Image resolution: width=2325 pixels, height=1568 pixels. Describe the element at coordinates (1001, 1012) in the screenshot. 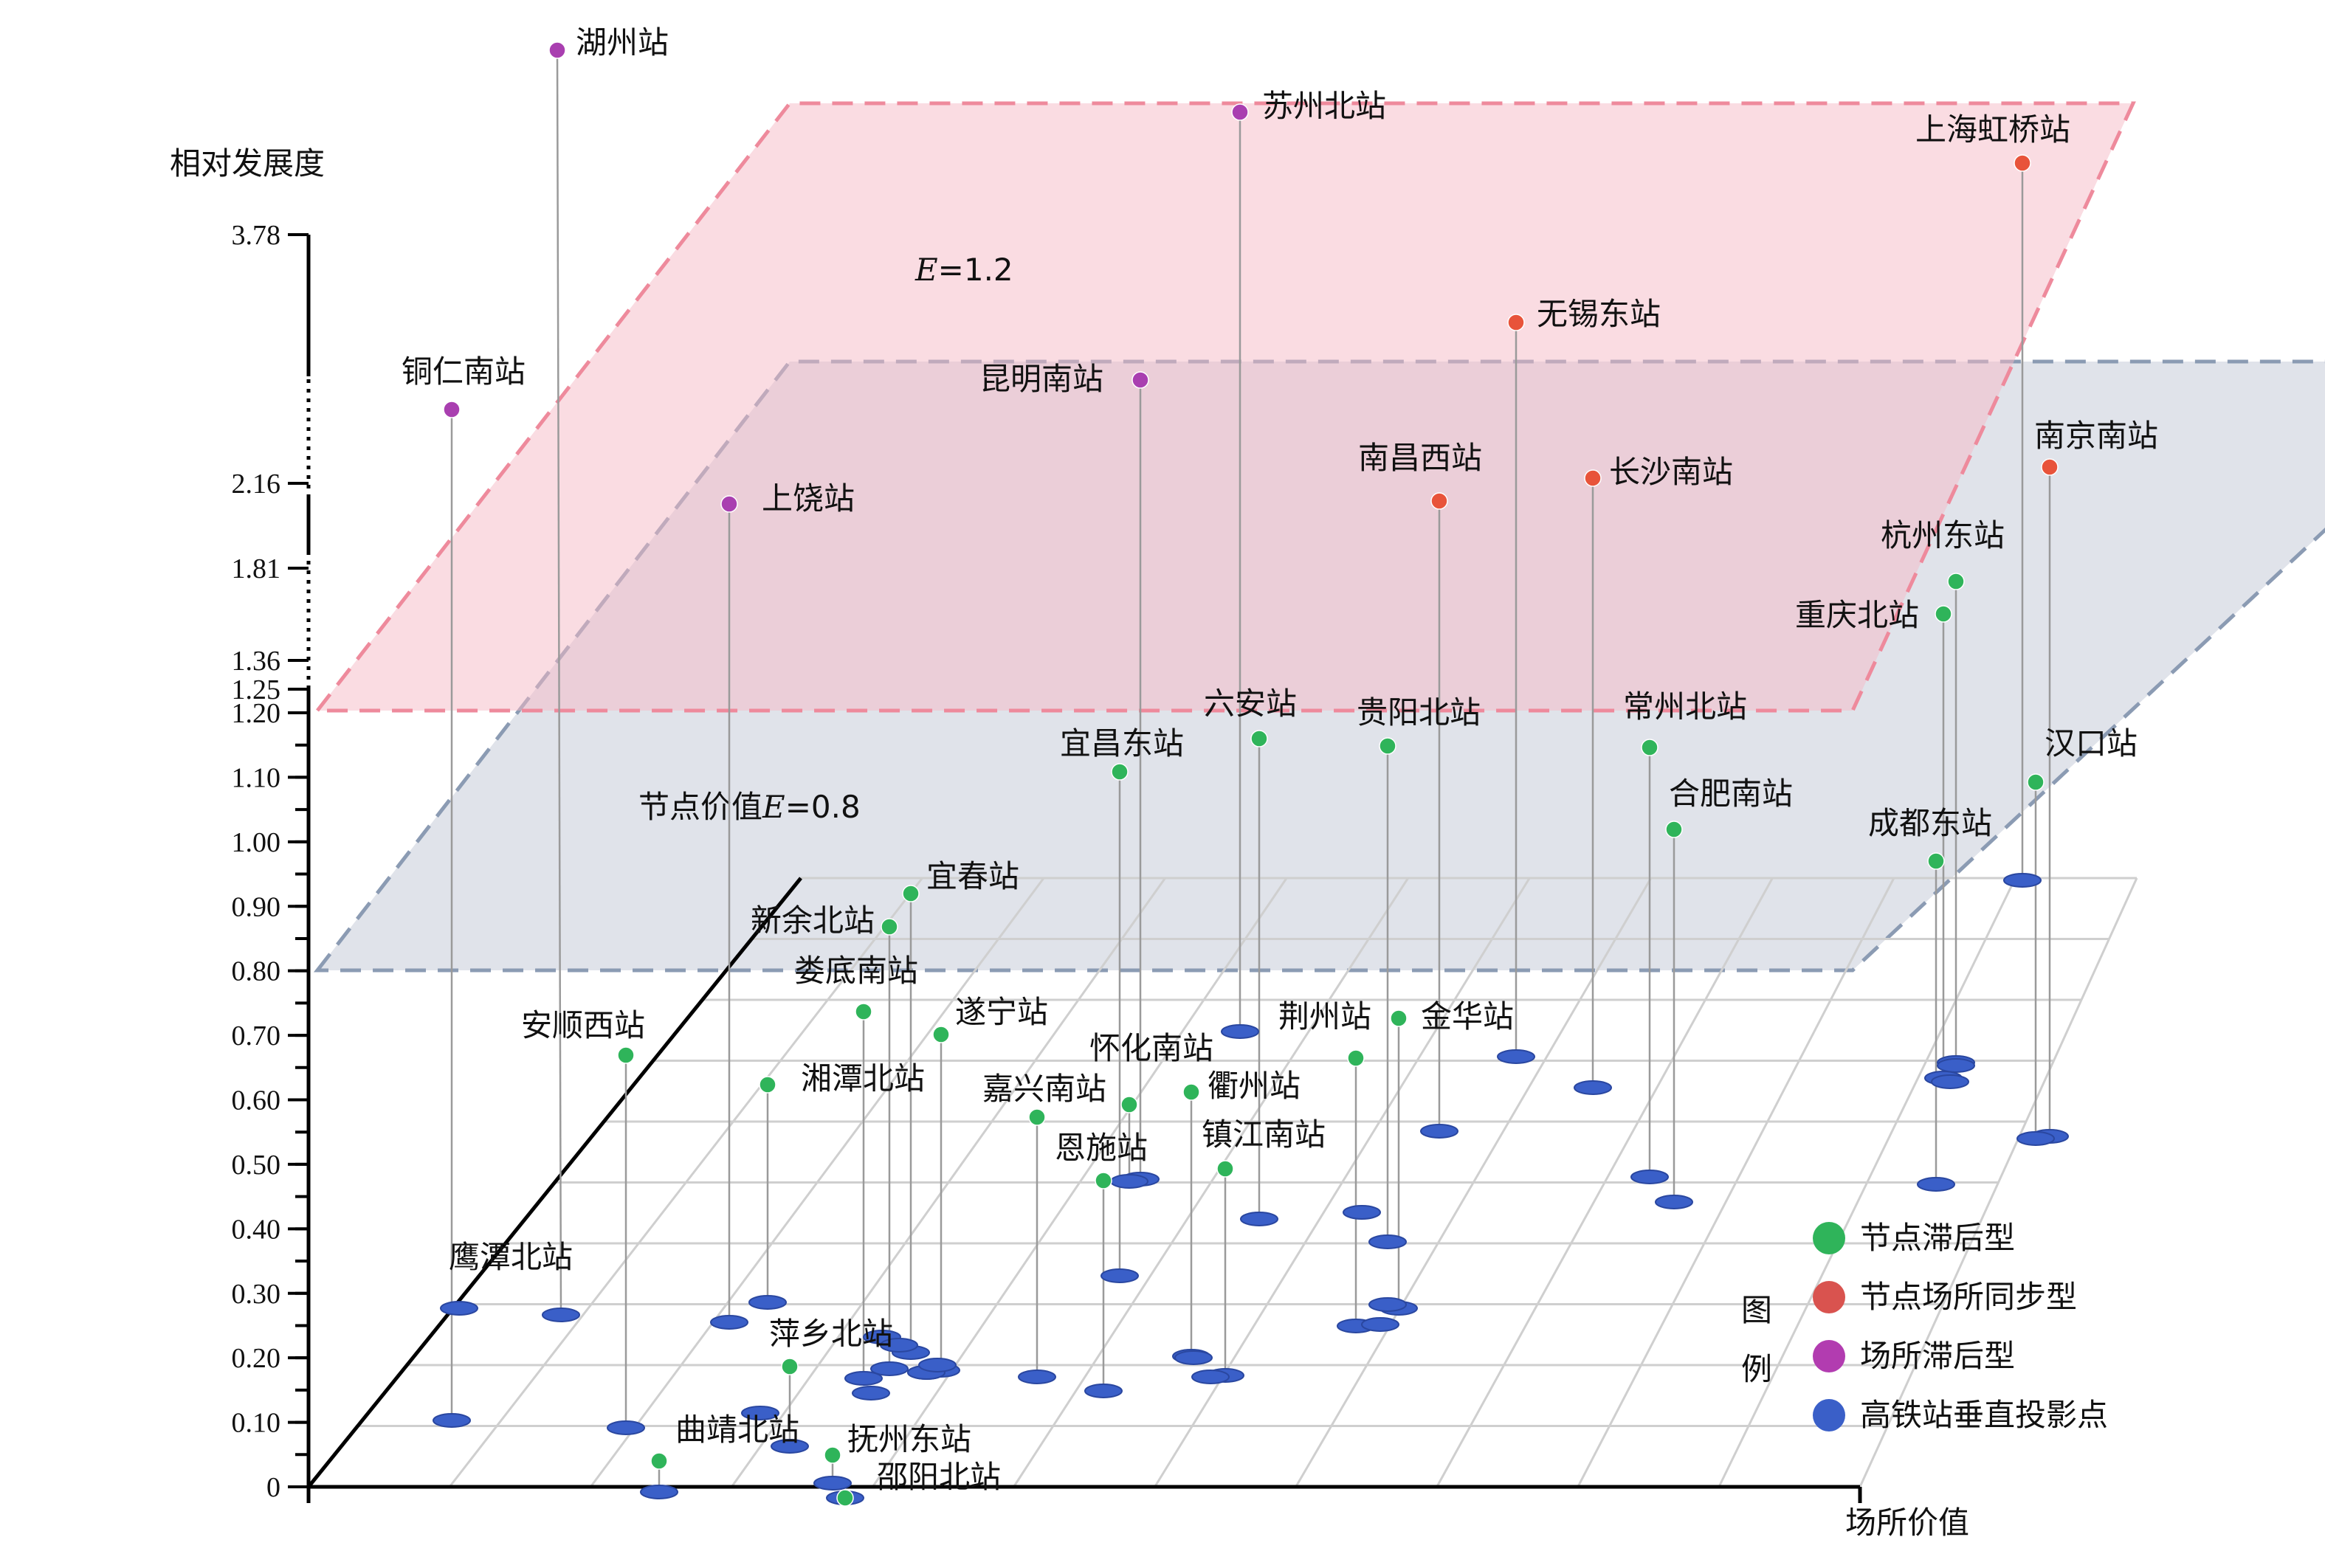

I see `station-label: 遂宁站` at that location.